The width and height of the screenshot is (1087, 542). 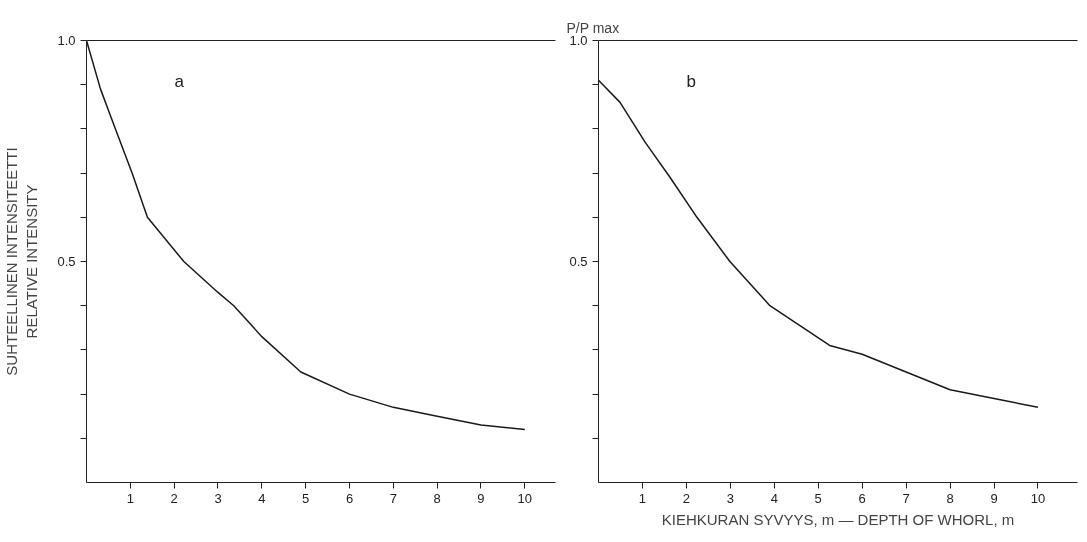 I want to click on text: a, so click(x=179, y=81).